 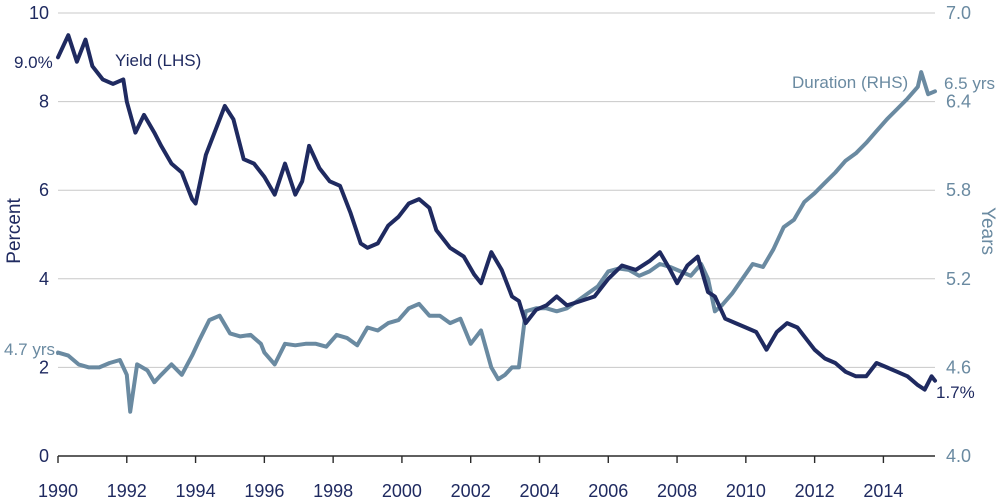 I want to click on y-left-tick-label: 0, so click(x=44, y=456).